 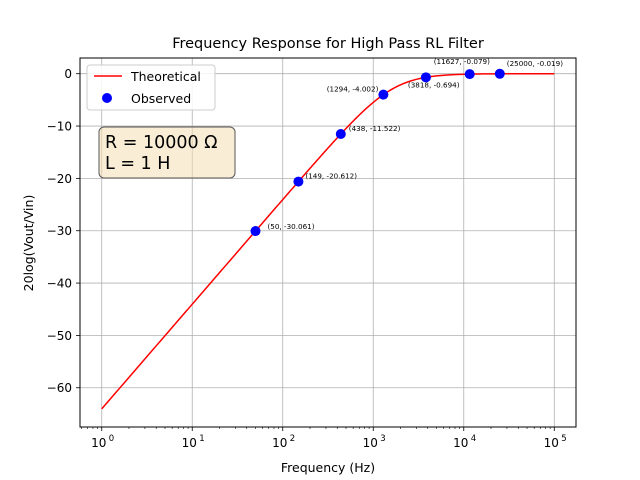 I want to click on y-tick-label: −40, so click(x=59, y=284).